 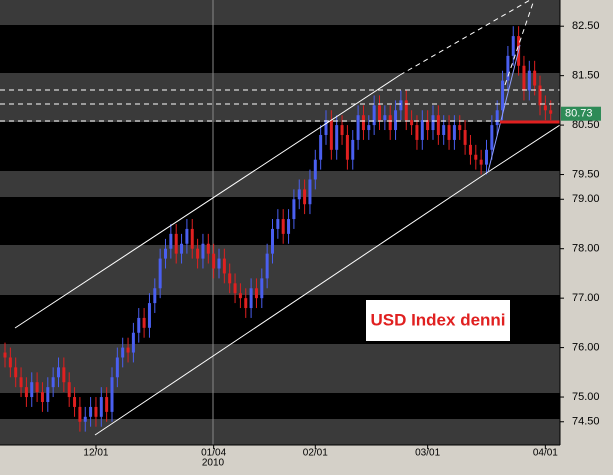 What do you see at coordinates (586, 199) in the screenshot?
I see `y-tick-label: 79.00` at bounding box center [586, 199].